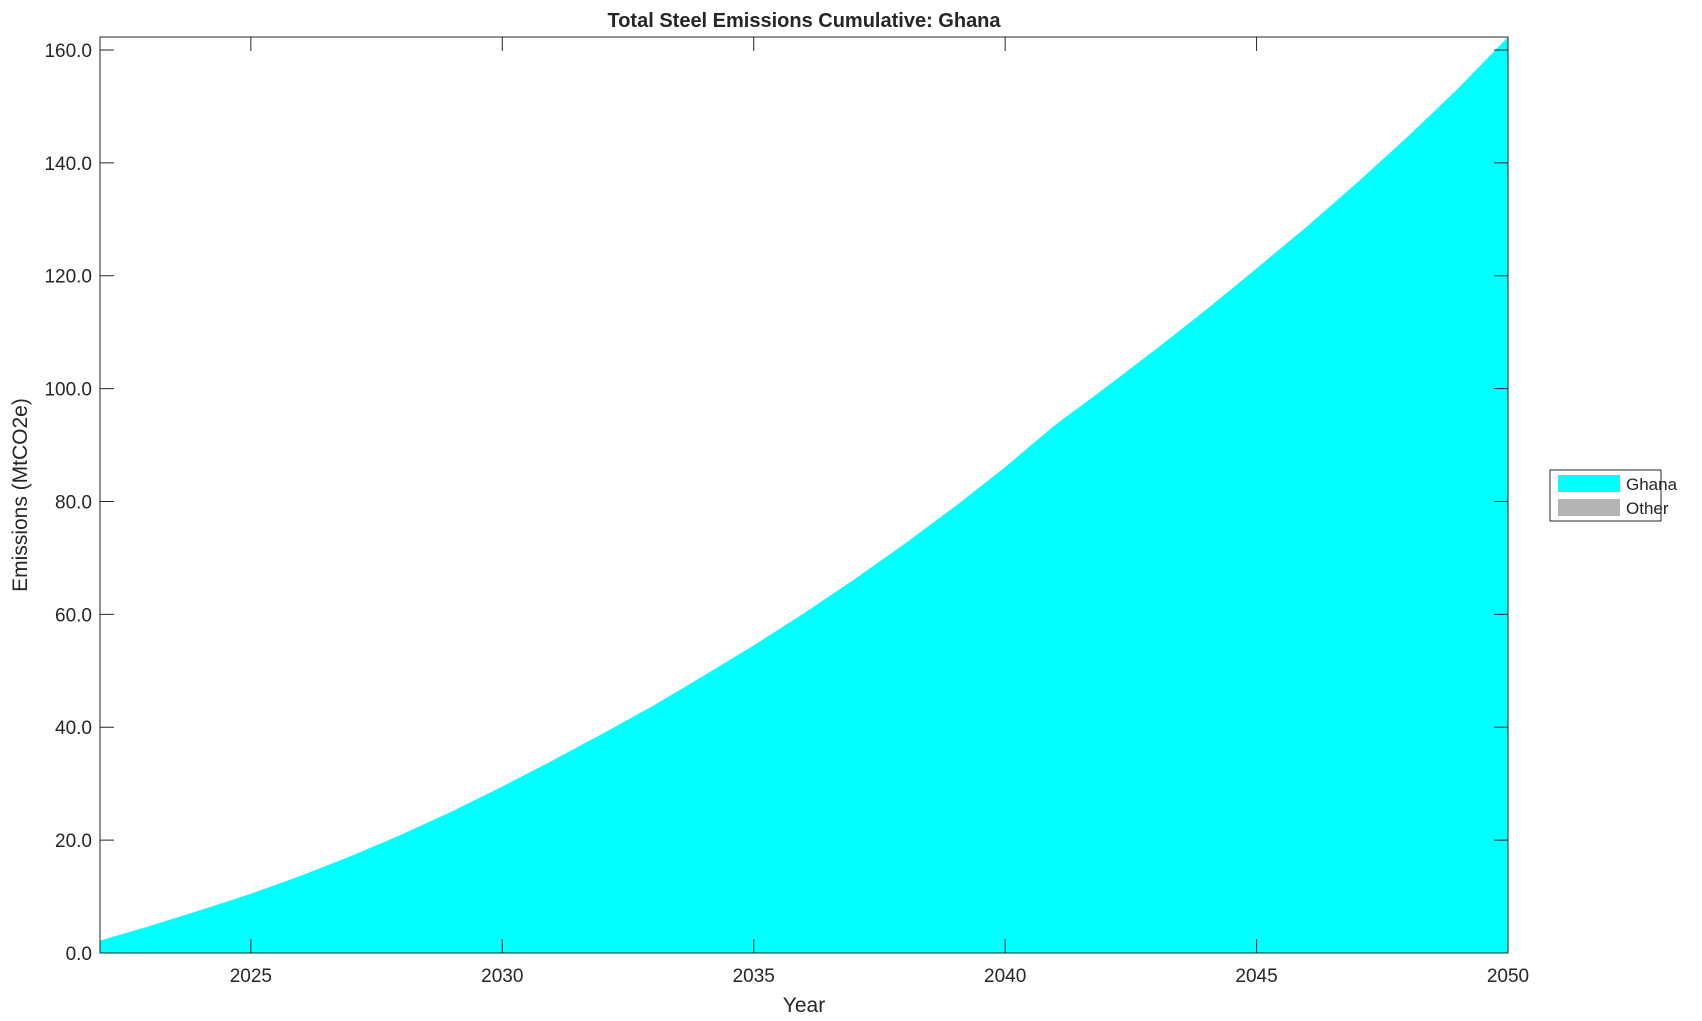 The height and width of the screenshot is (1021, 1702). What do you see at coordinates (804, 1005) in the screenshot?
I see `x-axis-label: Year` at bounding box center [804, 1005].